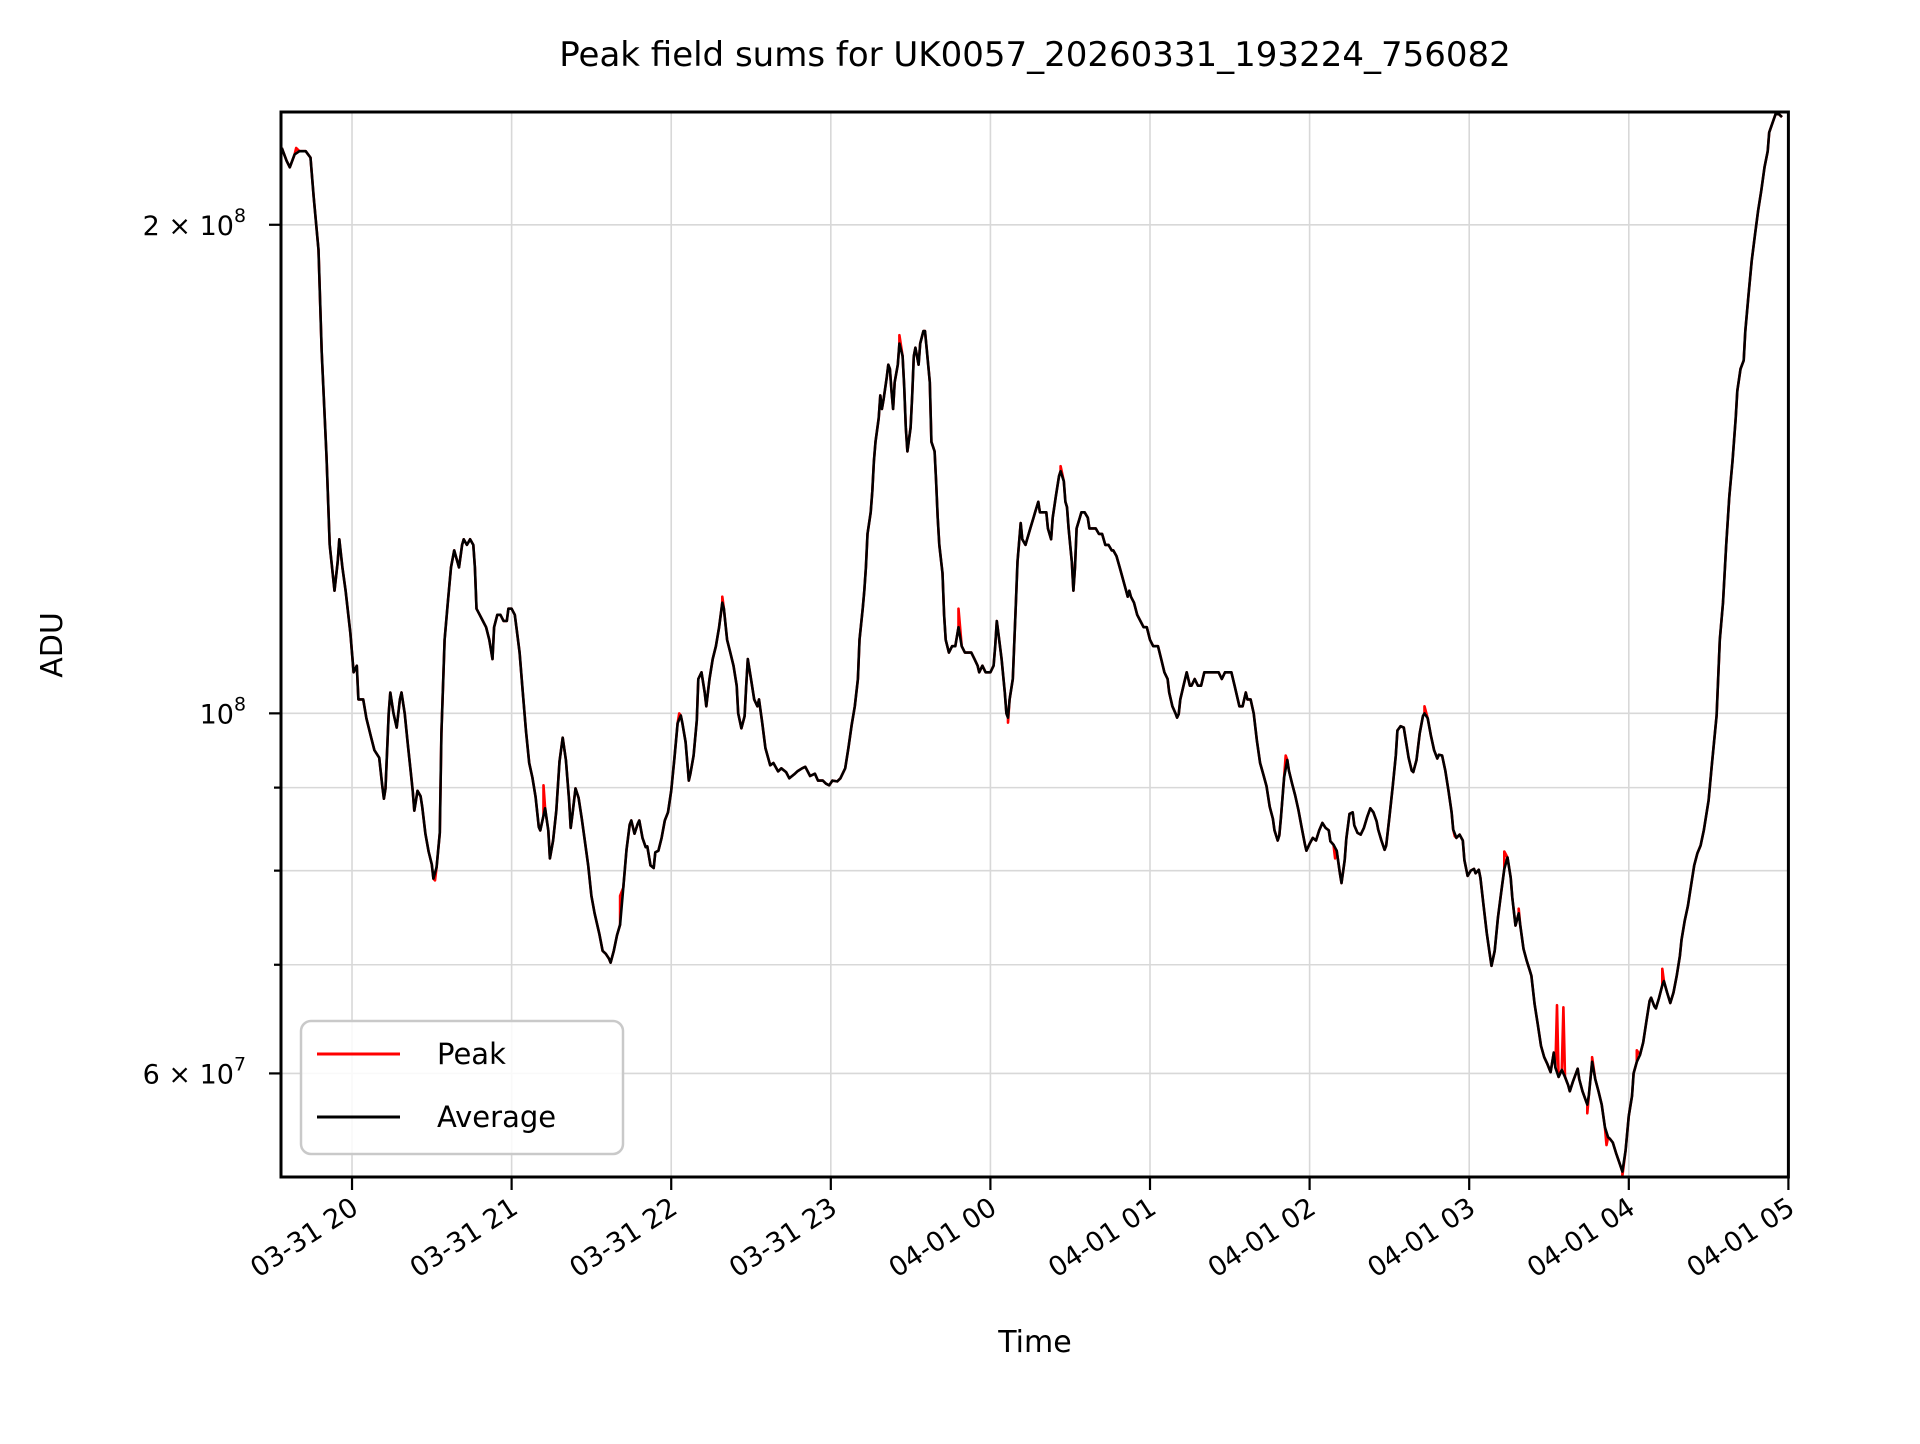 This screenshot has width=1920, height=1444. I want to click on x-tick-label: 03-31 22, so click(623, 1238).